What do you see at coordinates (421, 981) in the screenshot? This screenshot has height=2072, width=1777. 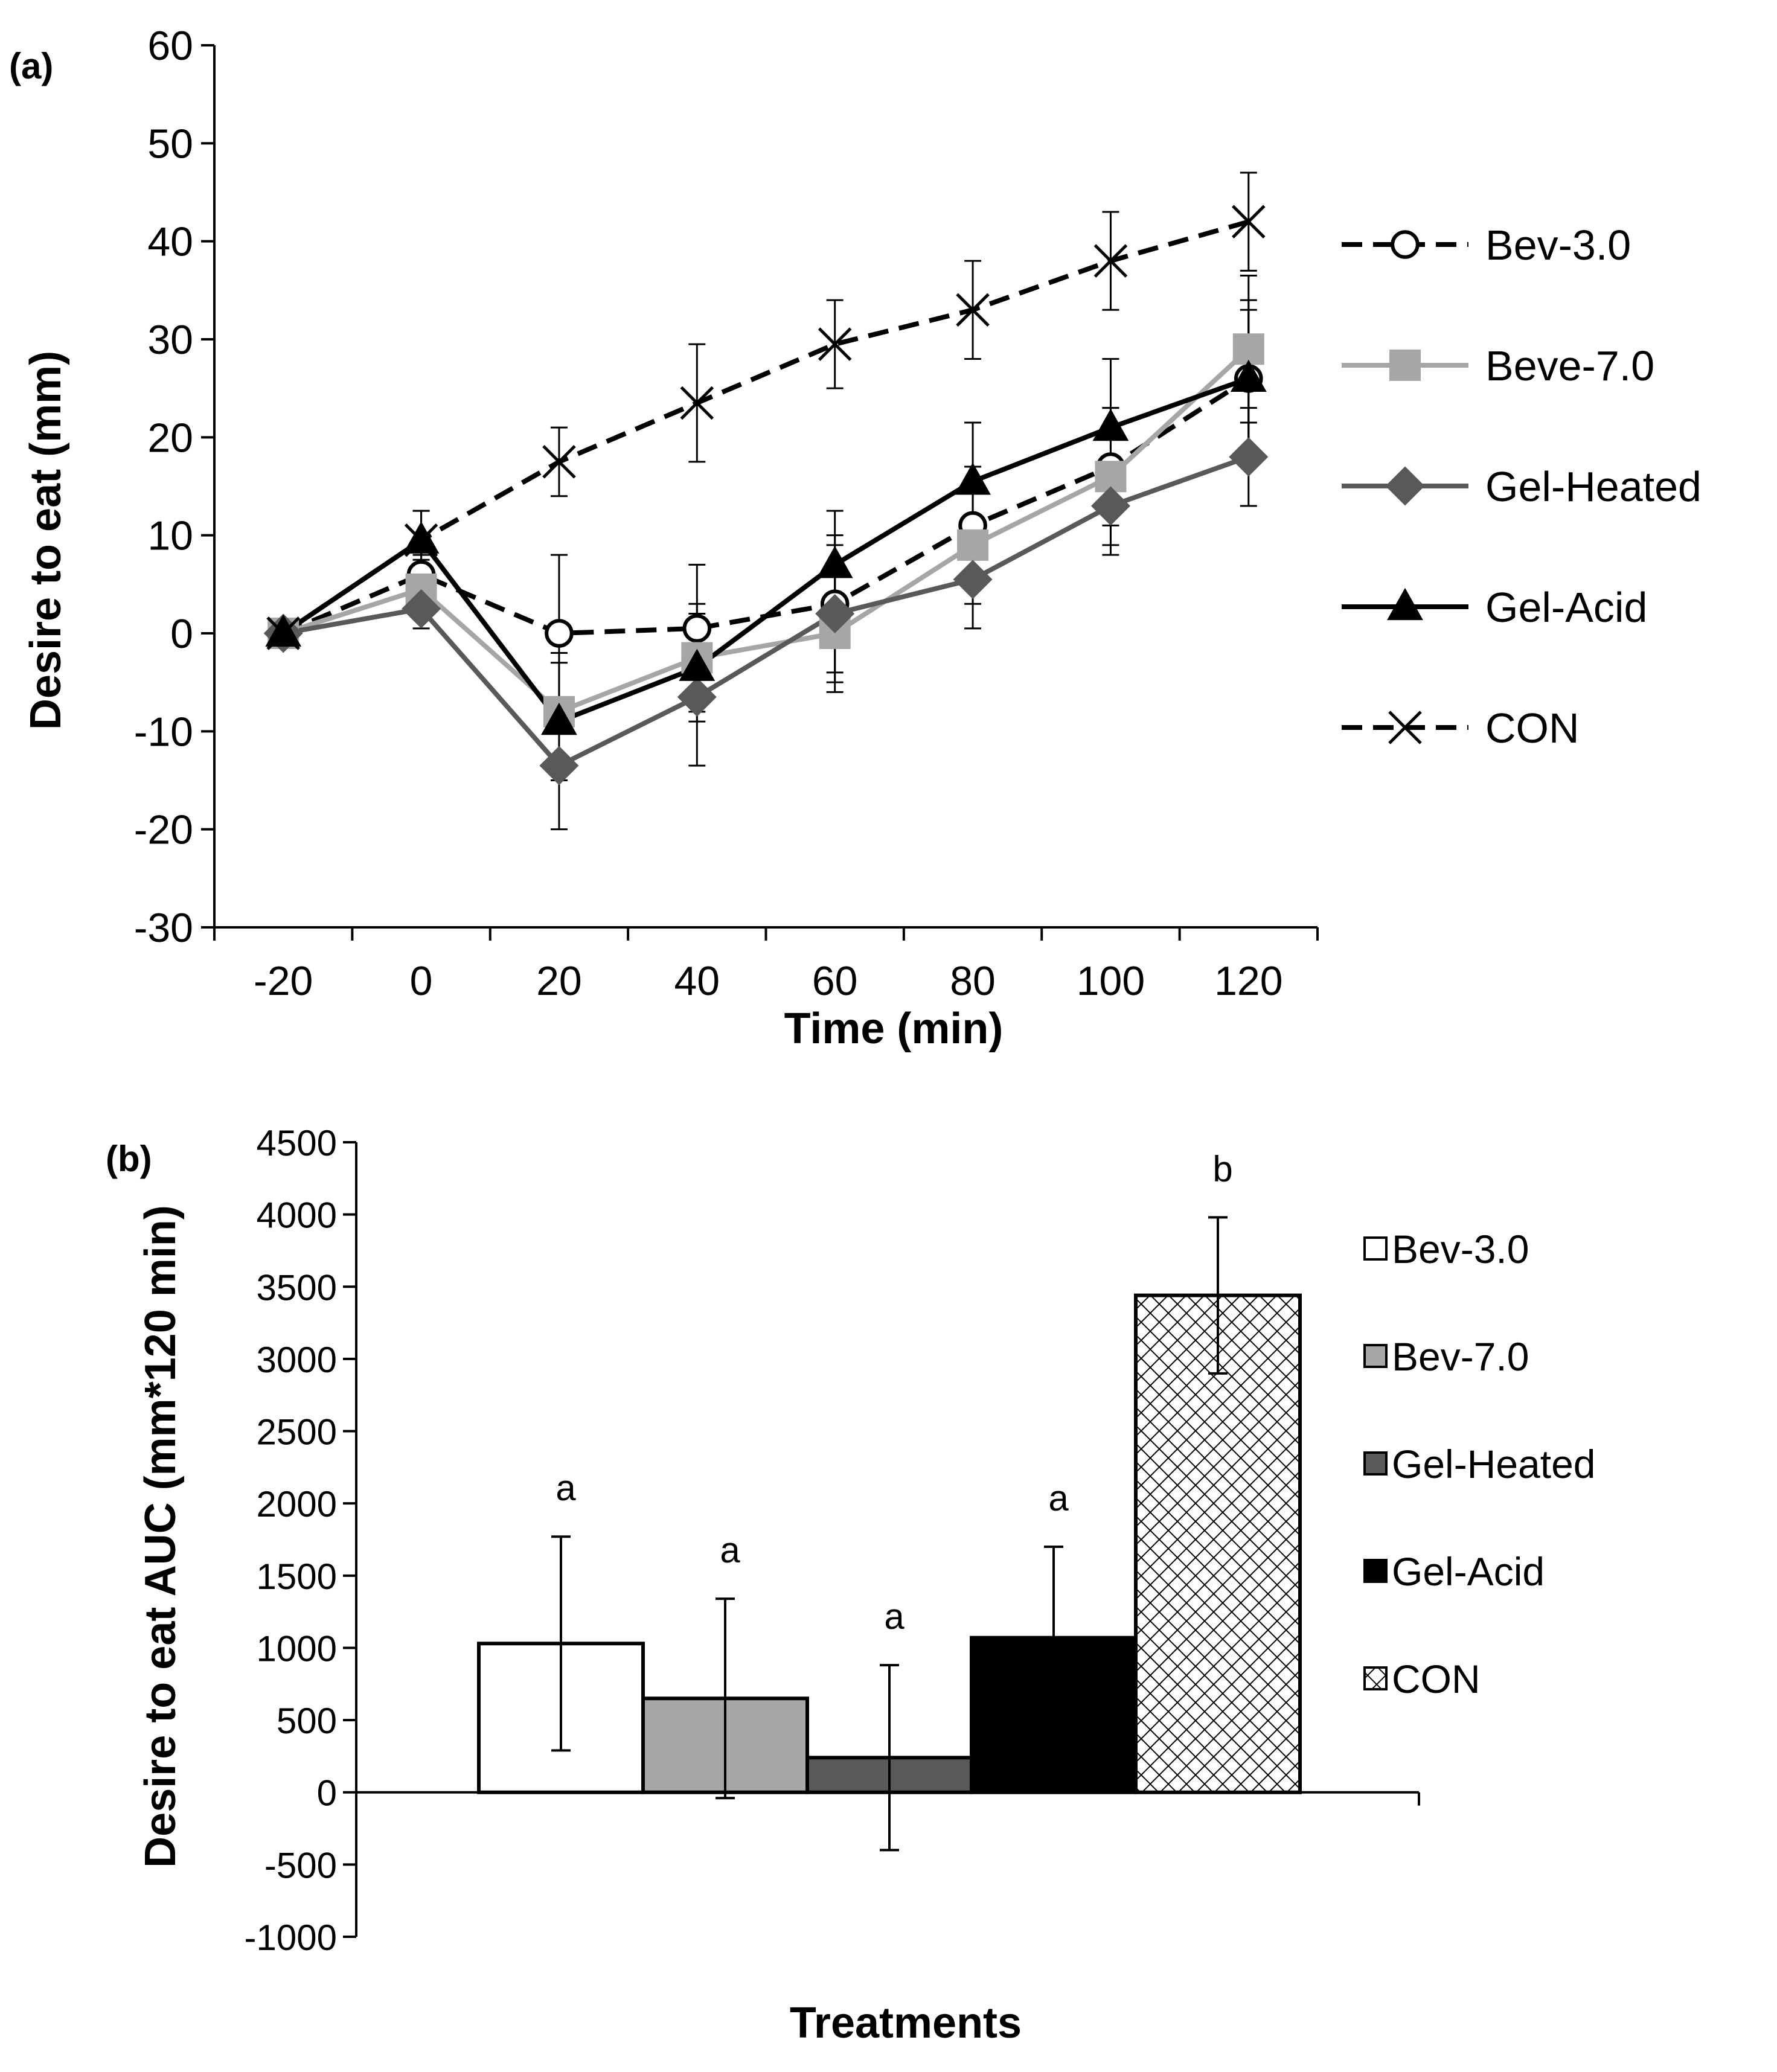 I see `panel-a-x-tick-label: 0` at bounding box center [421, 981].